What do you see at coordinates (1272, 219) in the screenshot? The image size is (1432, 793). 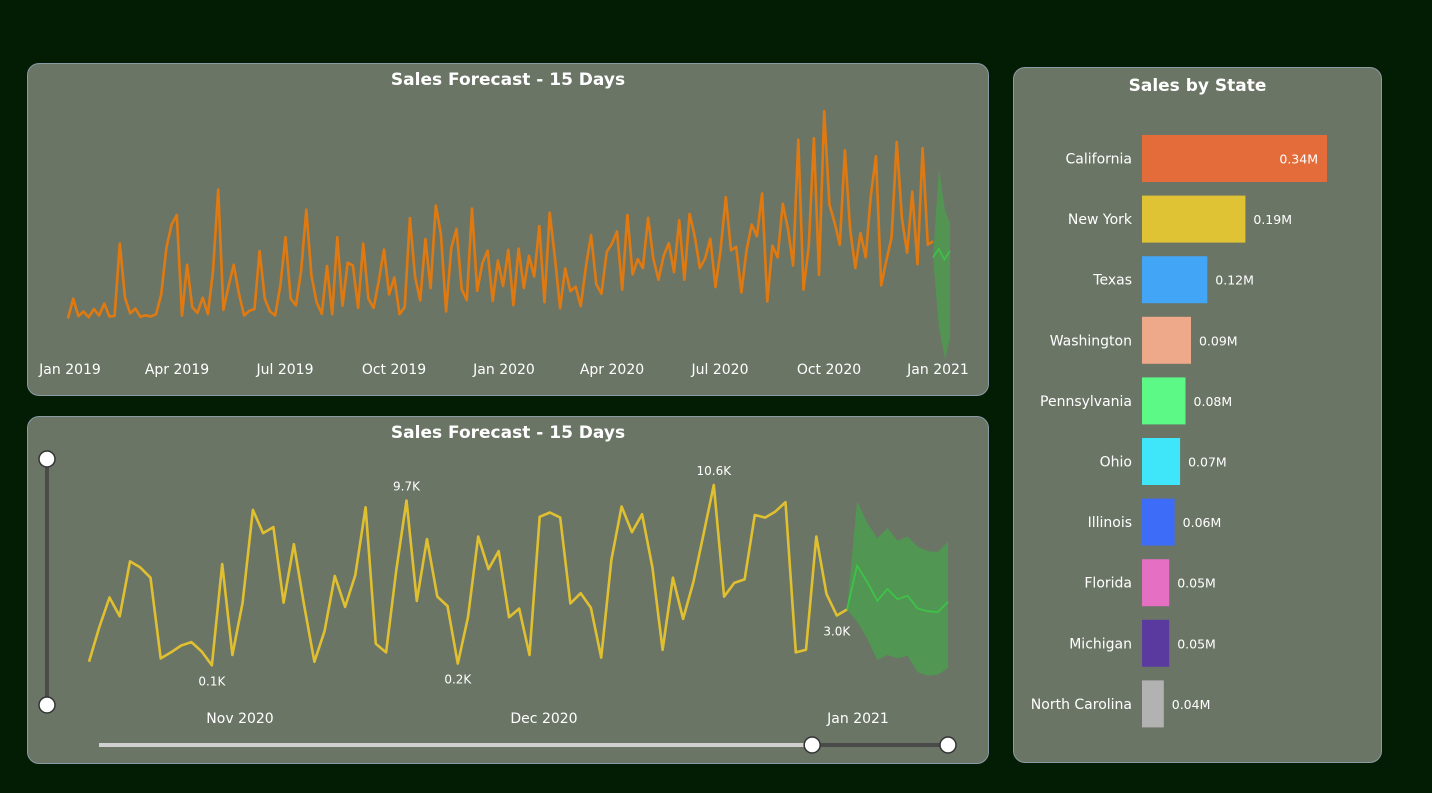 I see `bar-value-label: 0.19M` at bounding box center [1272, 219].